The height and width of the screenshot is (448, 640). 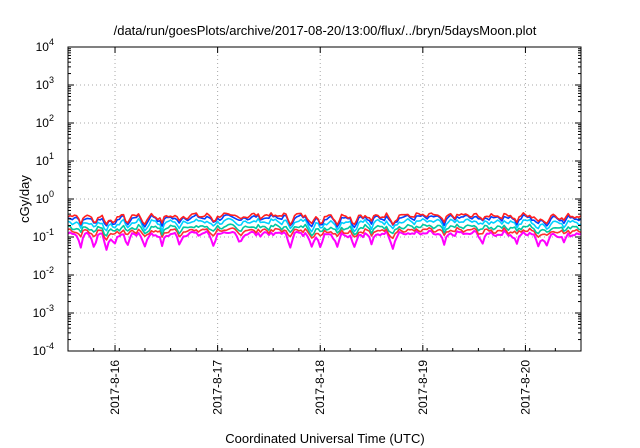 What do you see at coordinates (45, 197) in the screenshot?
I see `y-tick-label: 10⁰` at bounding box center [45, 197].